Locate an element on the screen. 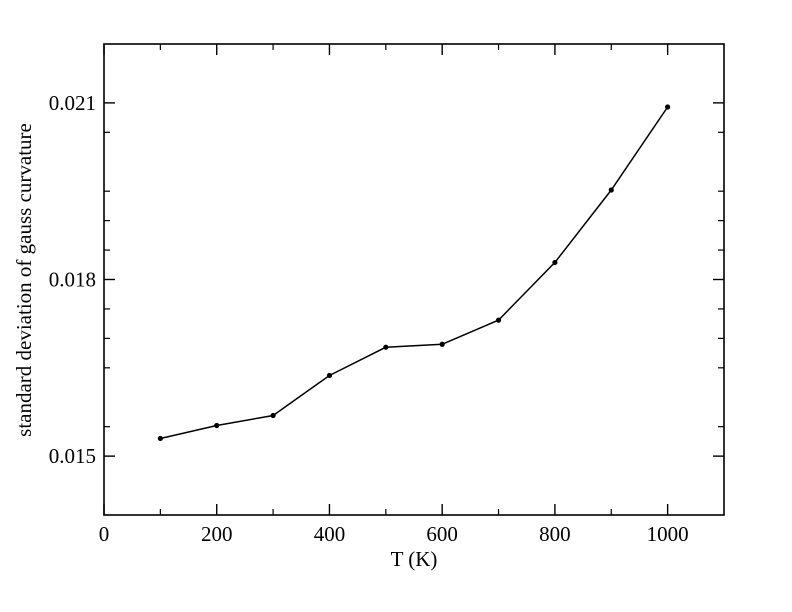 The height and width of the screenshot is (612, 792). y-tick-label: 0.015 is located at coordinates (72, 456).